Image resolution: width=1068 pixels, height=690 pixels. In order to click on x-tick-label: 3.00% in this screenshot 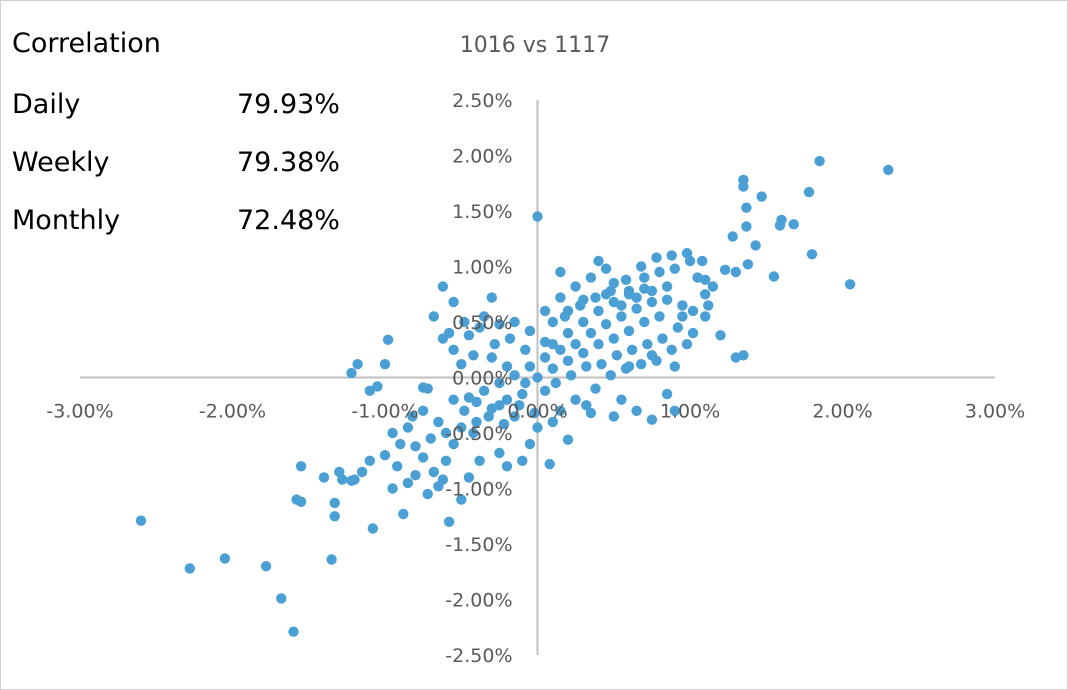, I will do `click(995, 412)`.